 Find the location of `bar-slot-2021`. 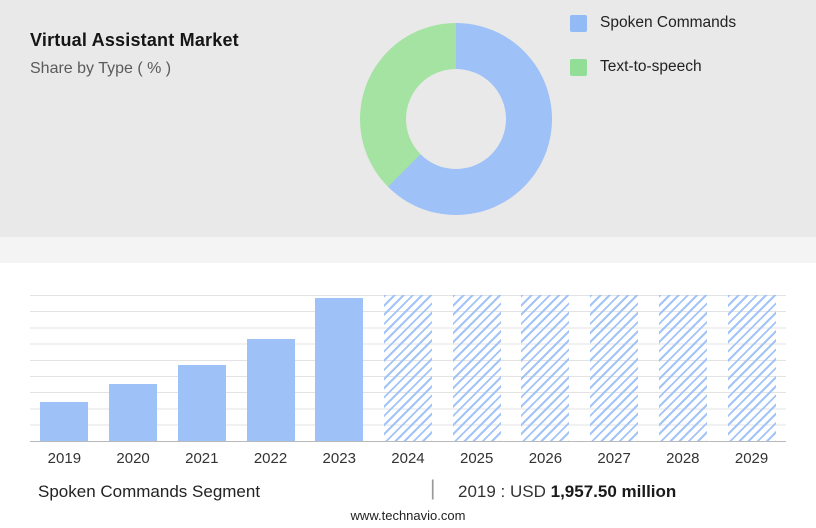

bar-slot-2021 is located at coordinates (202, 368).